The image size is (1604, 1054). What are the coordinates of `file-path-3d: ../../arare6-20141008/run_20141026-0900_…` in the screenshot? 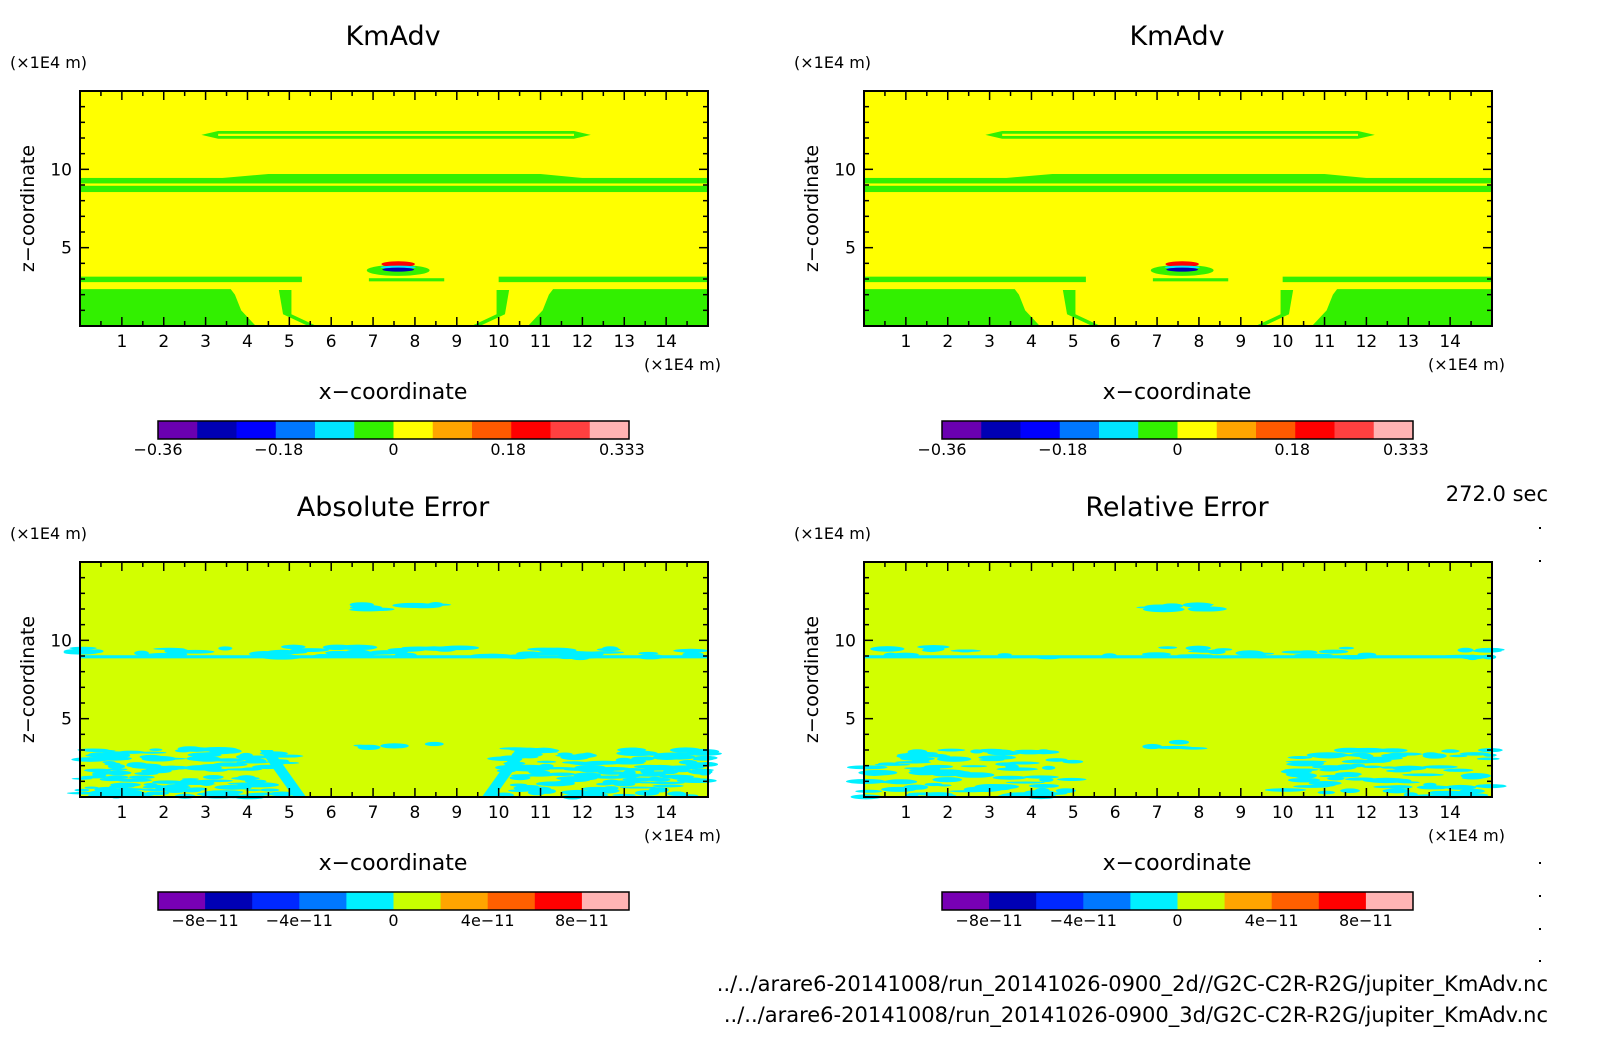 It's located at (1135, 1015).